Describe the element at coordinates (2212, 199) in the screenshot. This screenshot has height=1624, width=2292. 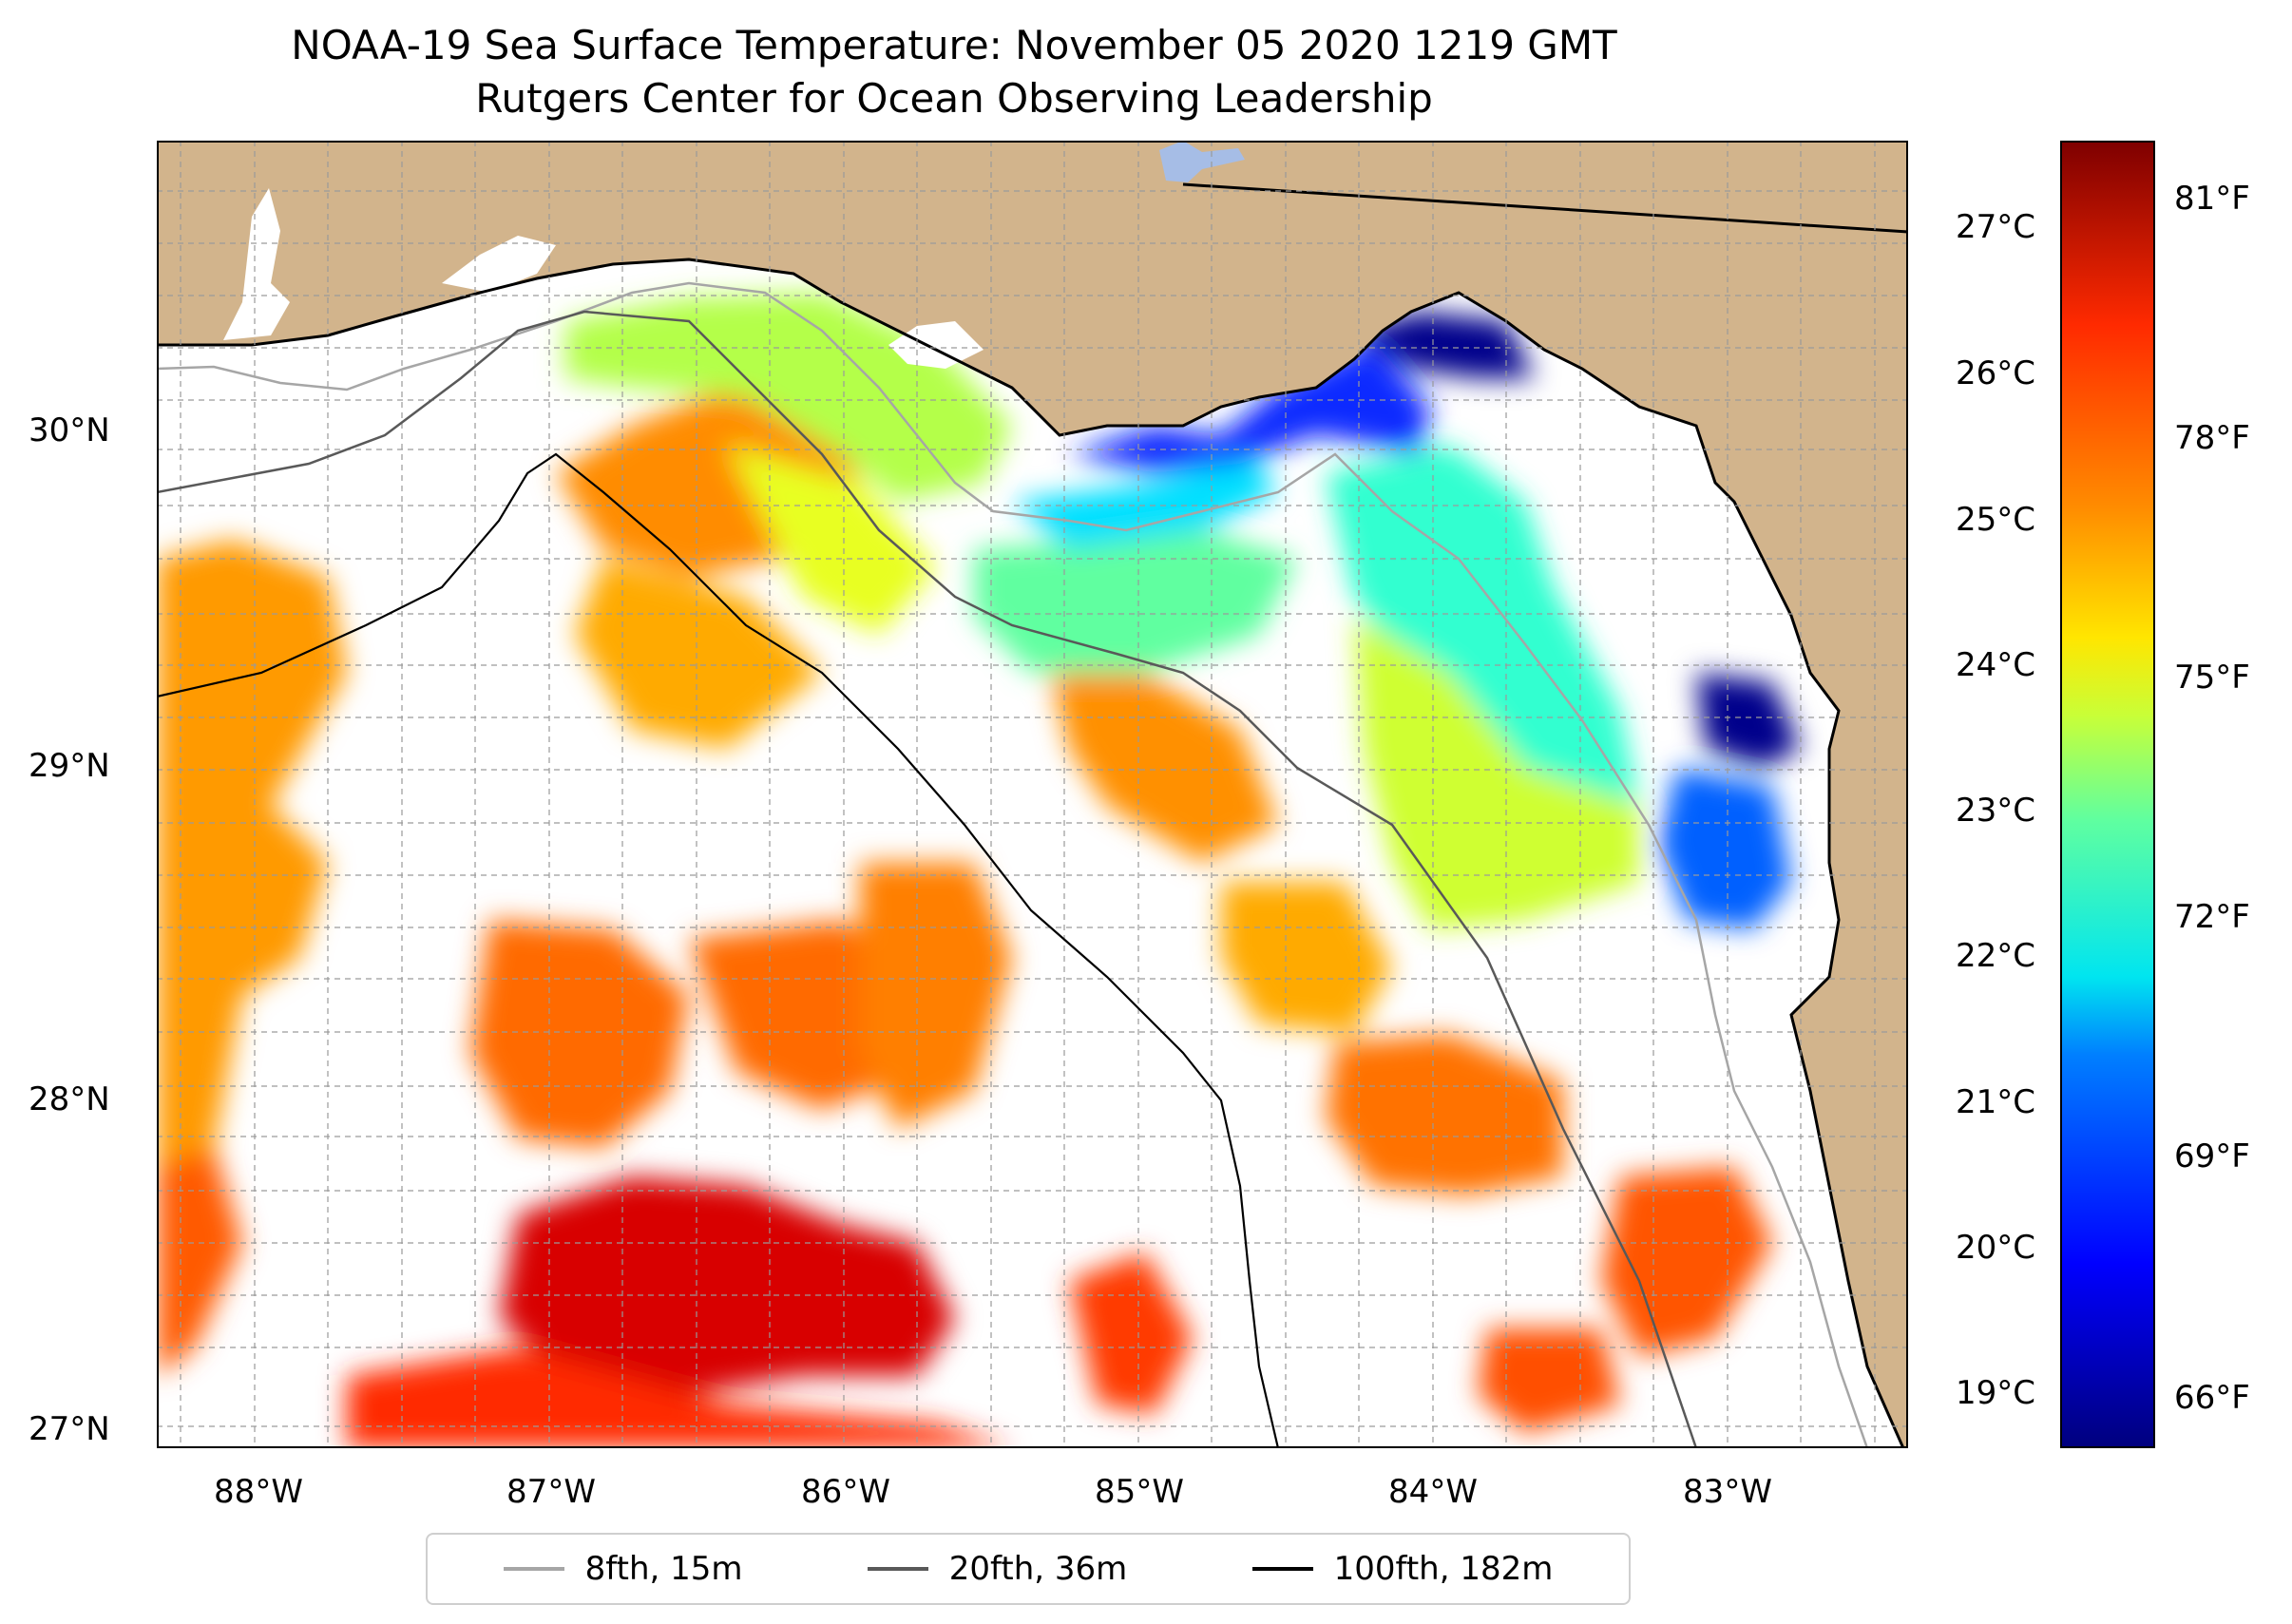
I see `colorbar-fahrenheit-label: 81°F` at that location.